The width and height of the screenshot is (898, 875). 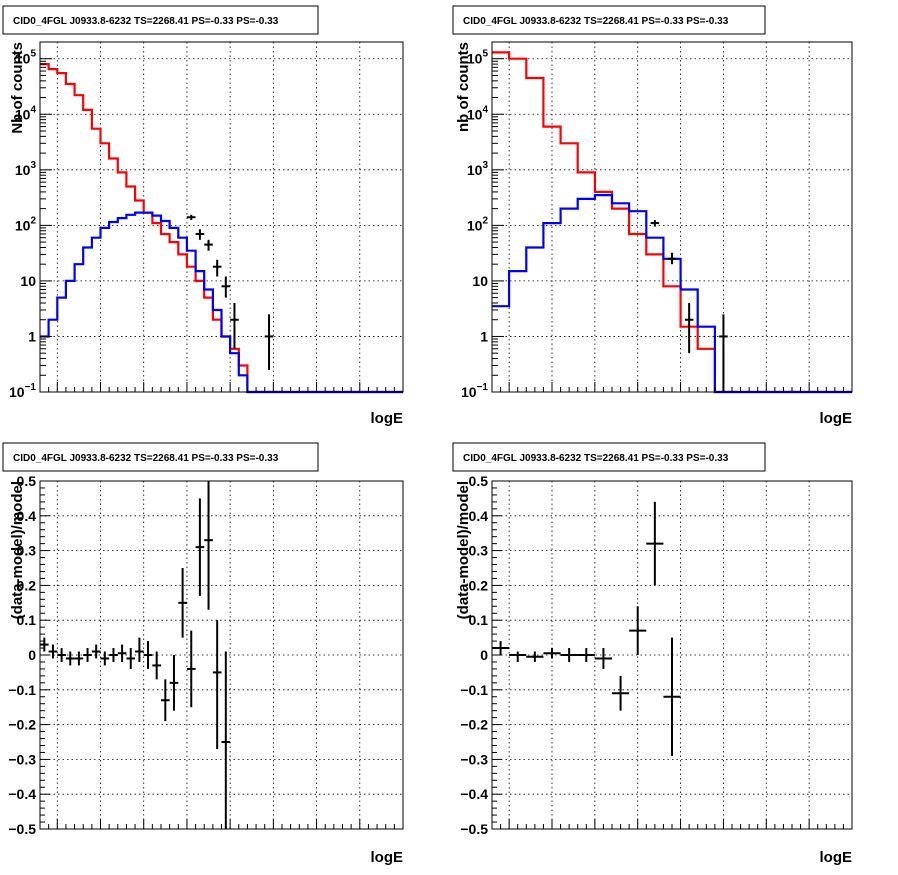 I want to click on y-axis-title: nb of counts, so click(x=463, y=87).